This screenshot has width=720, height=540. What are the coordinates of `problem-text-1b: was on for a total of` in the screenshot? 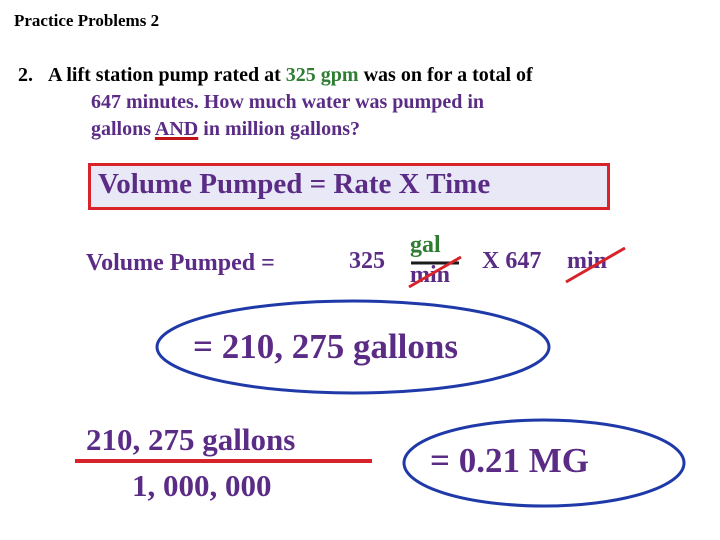 It's located at (445, 75).